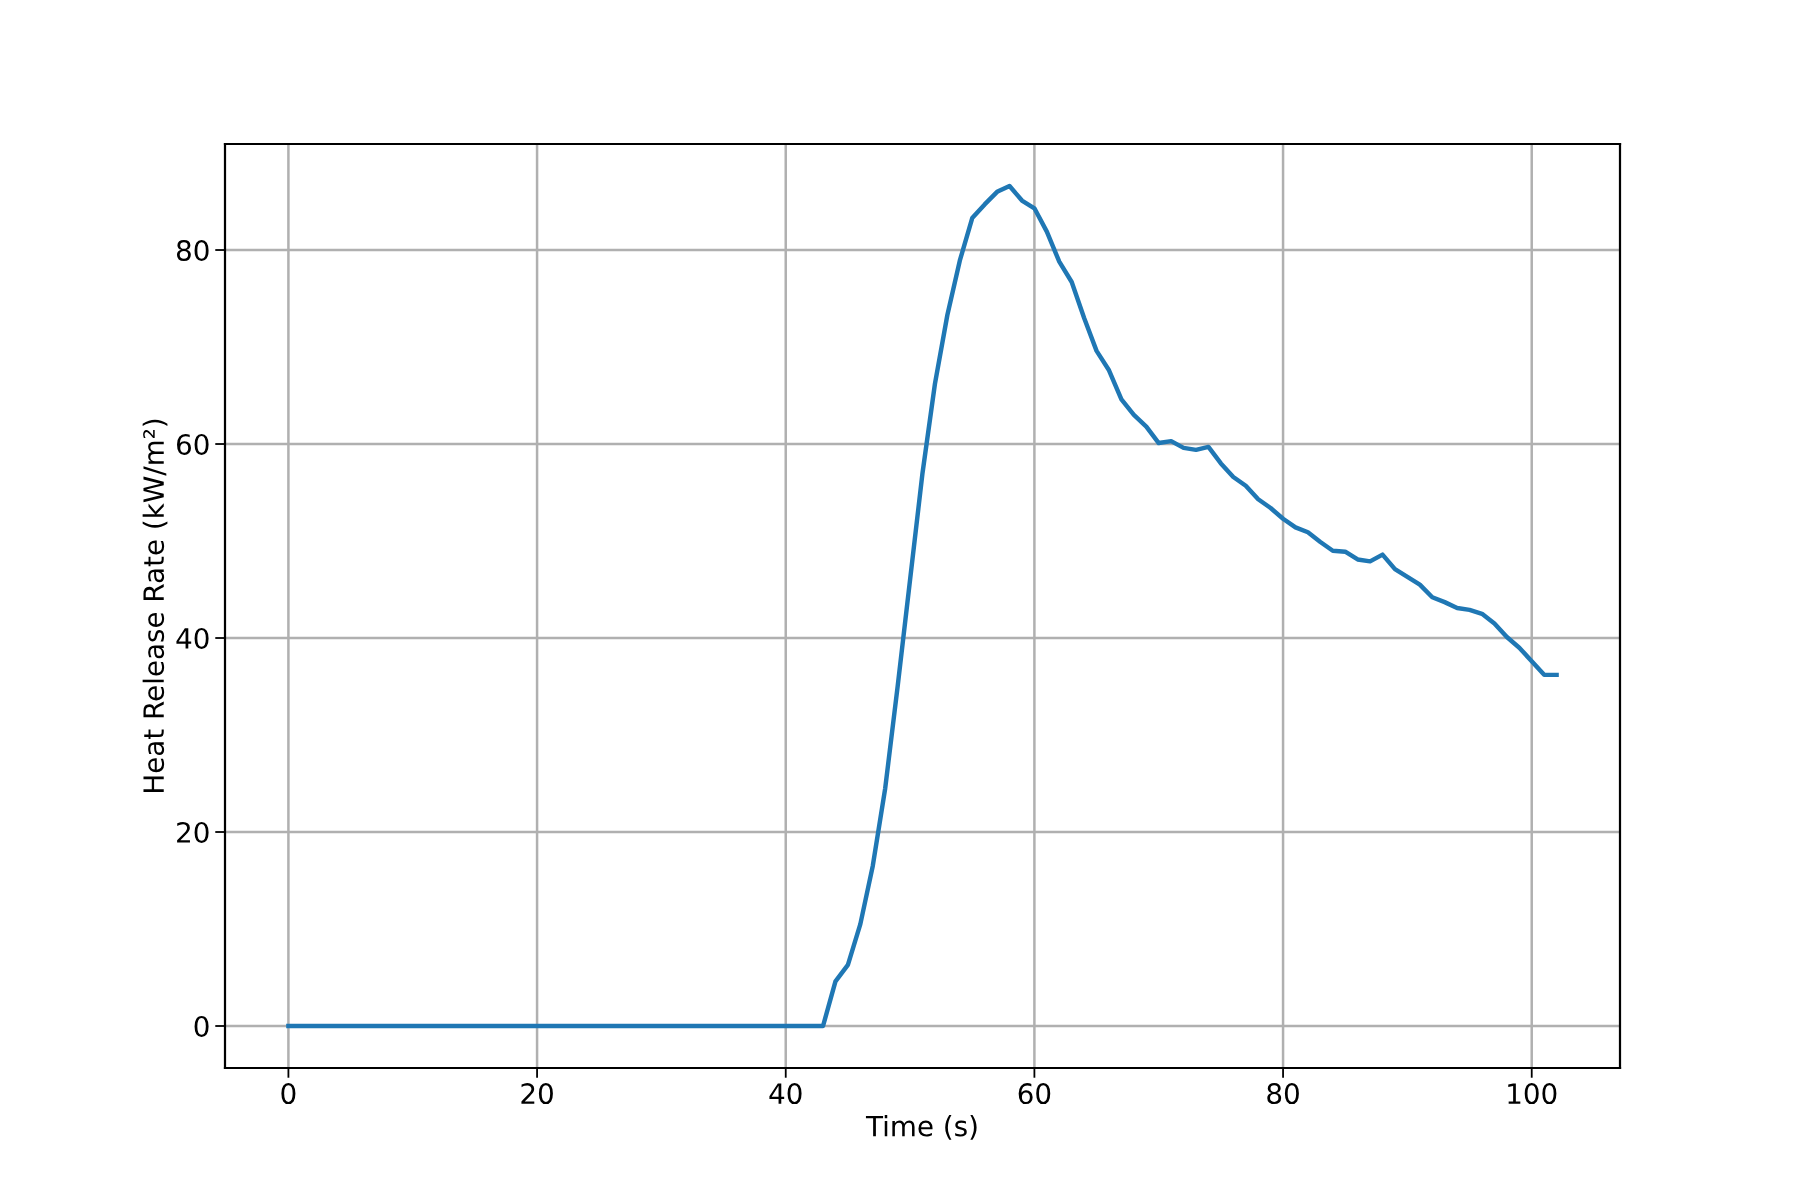 The width and height of the screenshot is (1800, 1200). I want to click on y-tick-label: 40, so click(192, 638).